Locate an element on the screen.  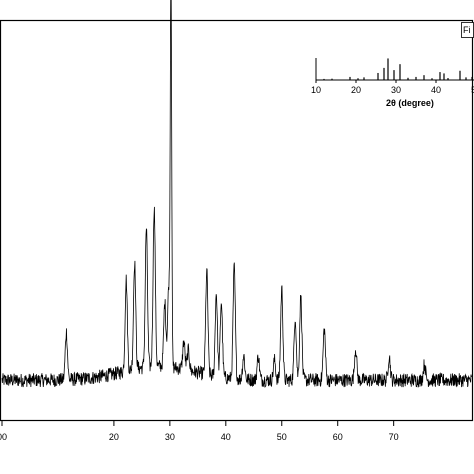
inset-x-tick-label: 10 is located at coordinates (316, 90).